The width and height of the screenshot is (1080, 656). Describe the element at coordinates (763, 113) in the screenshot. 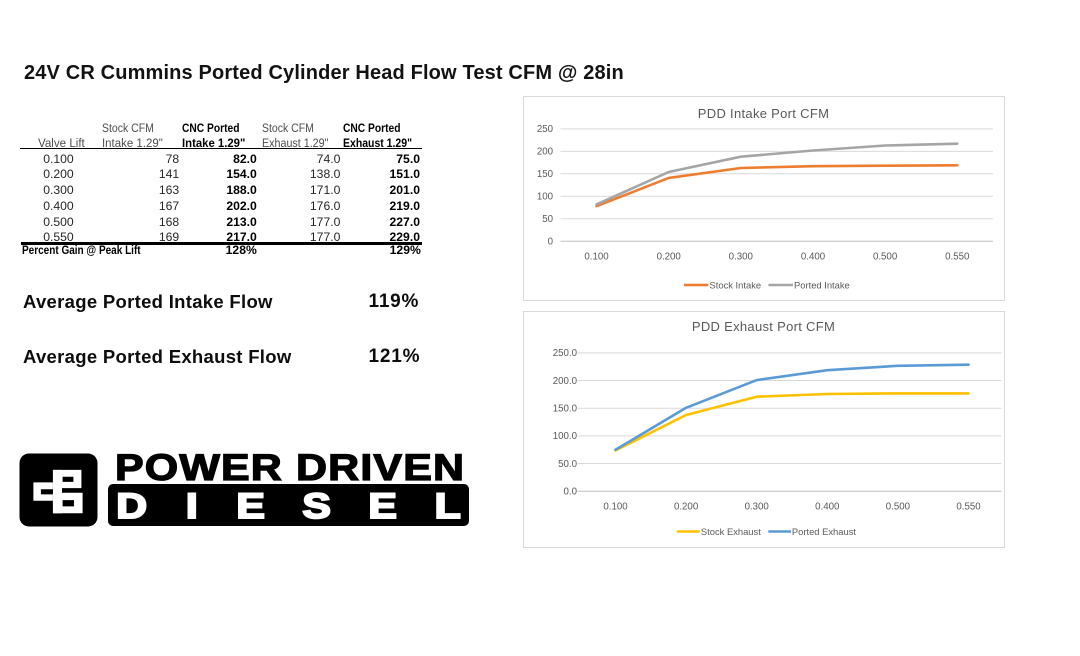

I see `svg-text: PDD Intake Port CFM` at that location.